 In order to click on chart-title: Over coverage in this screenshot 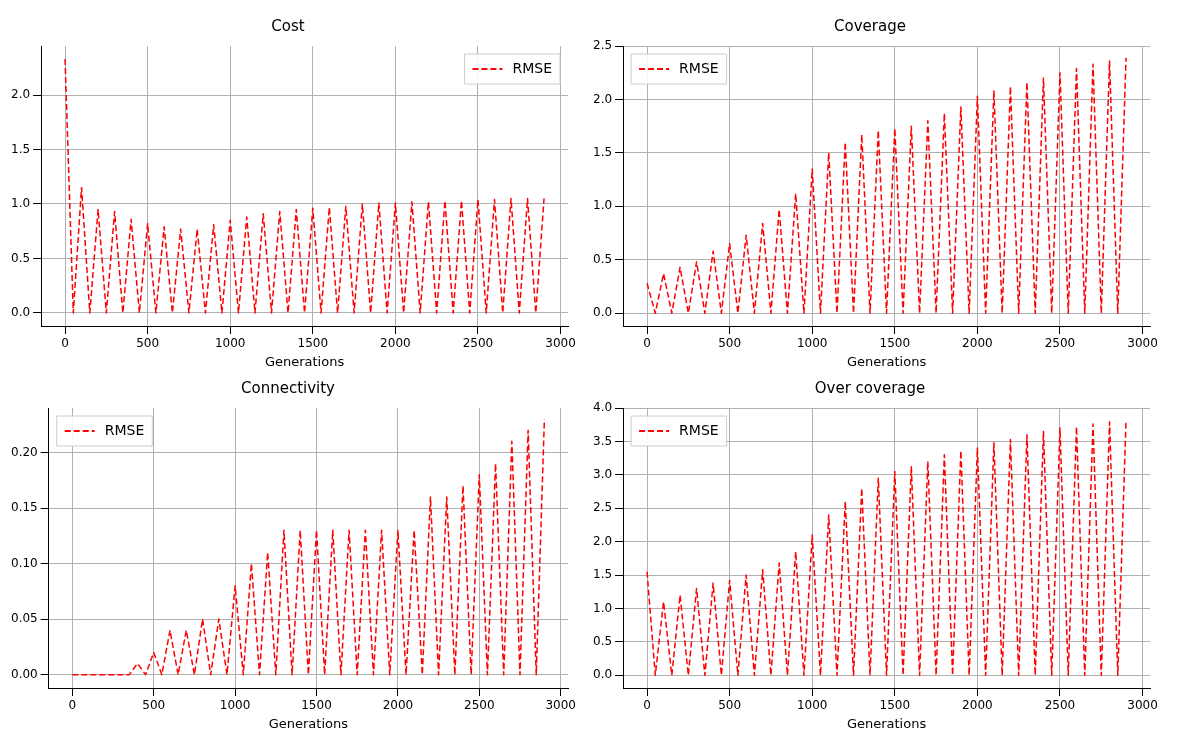, I will do `click(870, 387)`.